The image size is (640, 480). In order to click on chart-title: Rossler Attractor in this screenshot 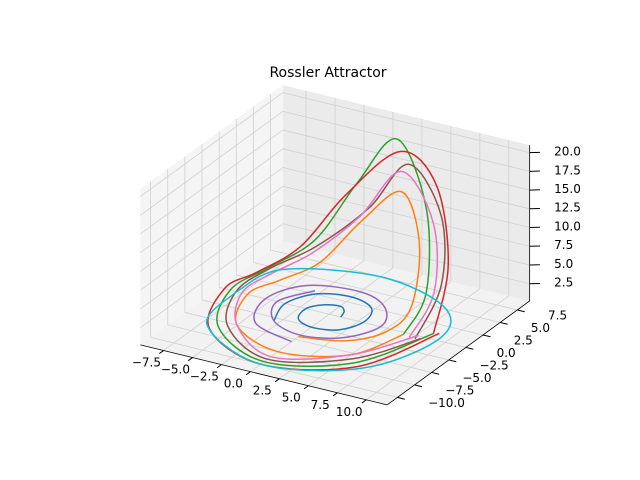, I will do `click(327, 73)`.